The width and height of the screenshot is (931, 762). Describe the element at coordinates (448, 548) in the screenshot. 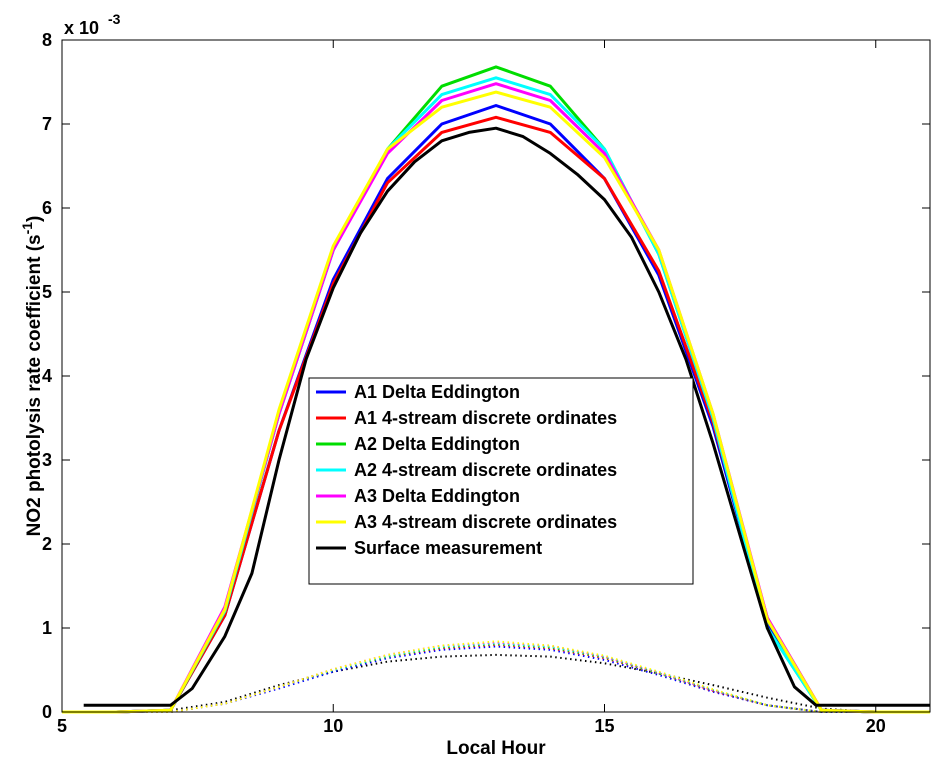

I see `legend-label-6: Surface measurement` at that location.